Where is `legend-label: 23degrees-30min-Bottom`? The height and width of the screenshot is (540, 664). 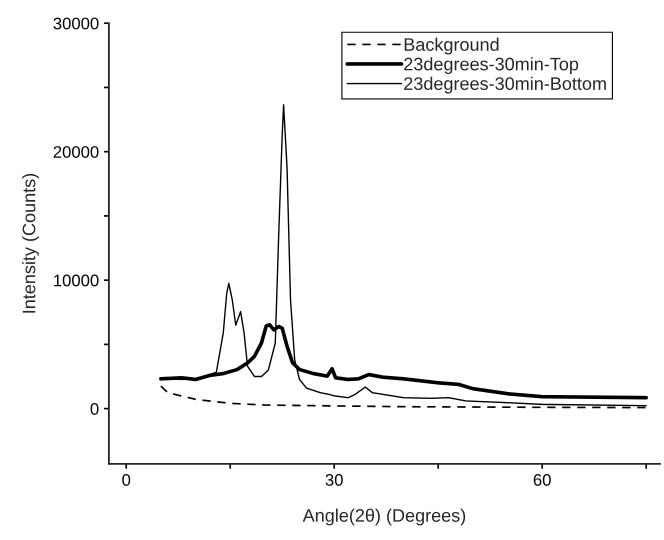
legend-label: 23degrees-30min-Bottom is located at coordinates (505, 85).